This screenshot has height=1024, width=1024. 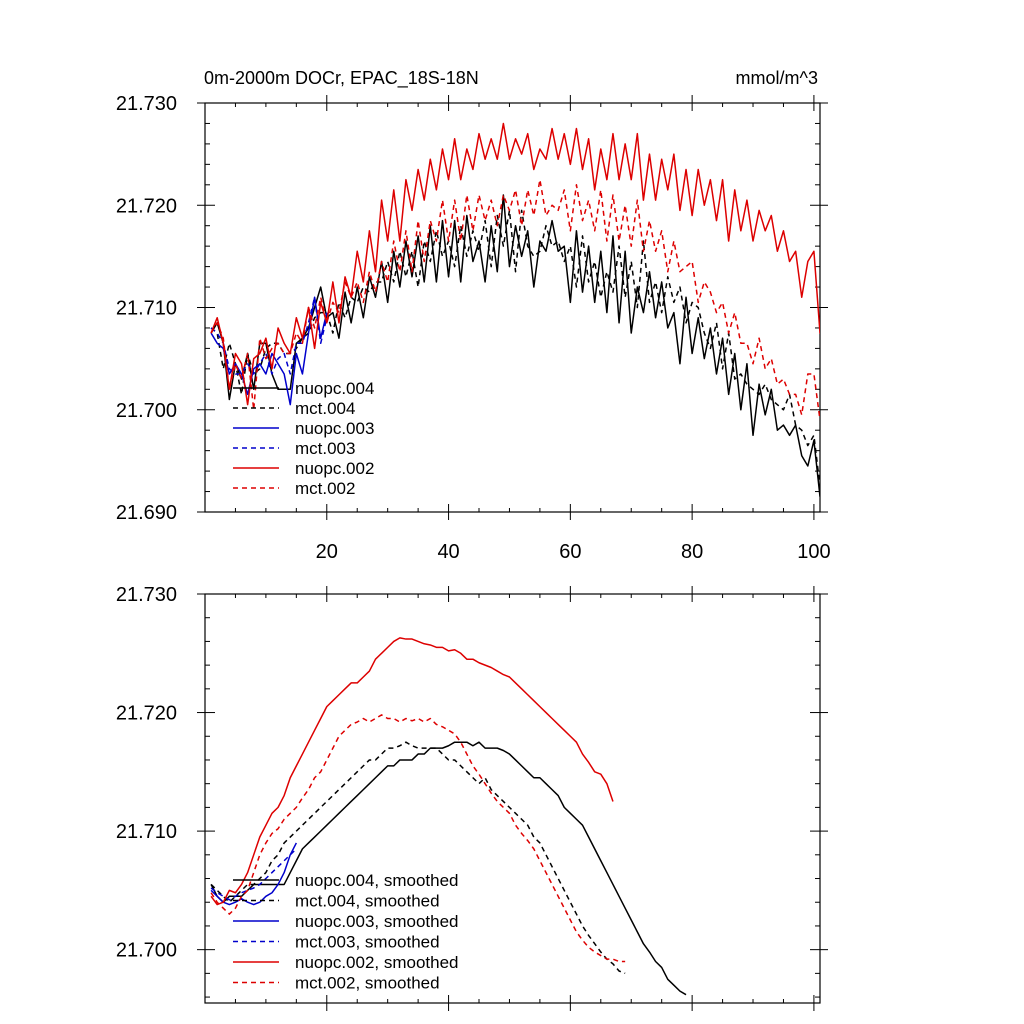 I want to click on x-tick-label: 40, so click(x=448, y=552).